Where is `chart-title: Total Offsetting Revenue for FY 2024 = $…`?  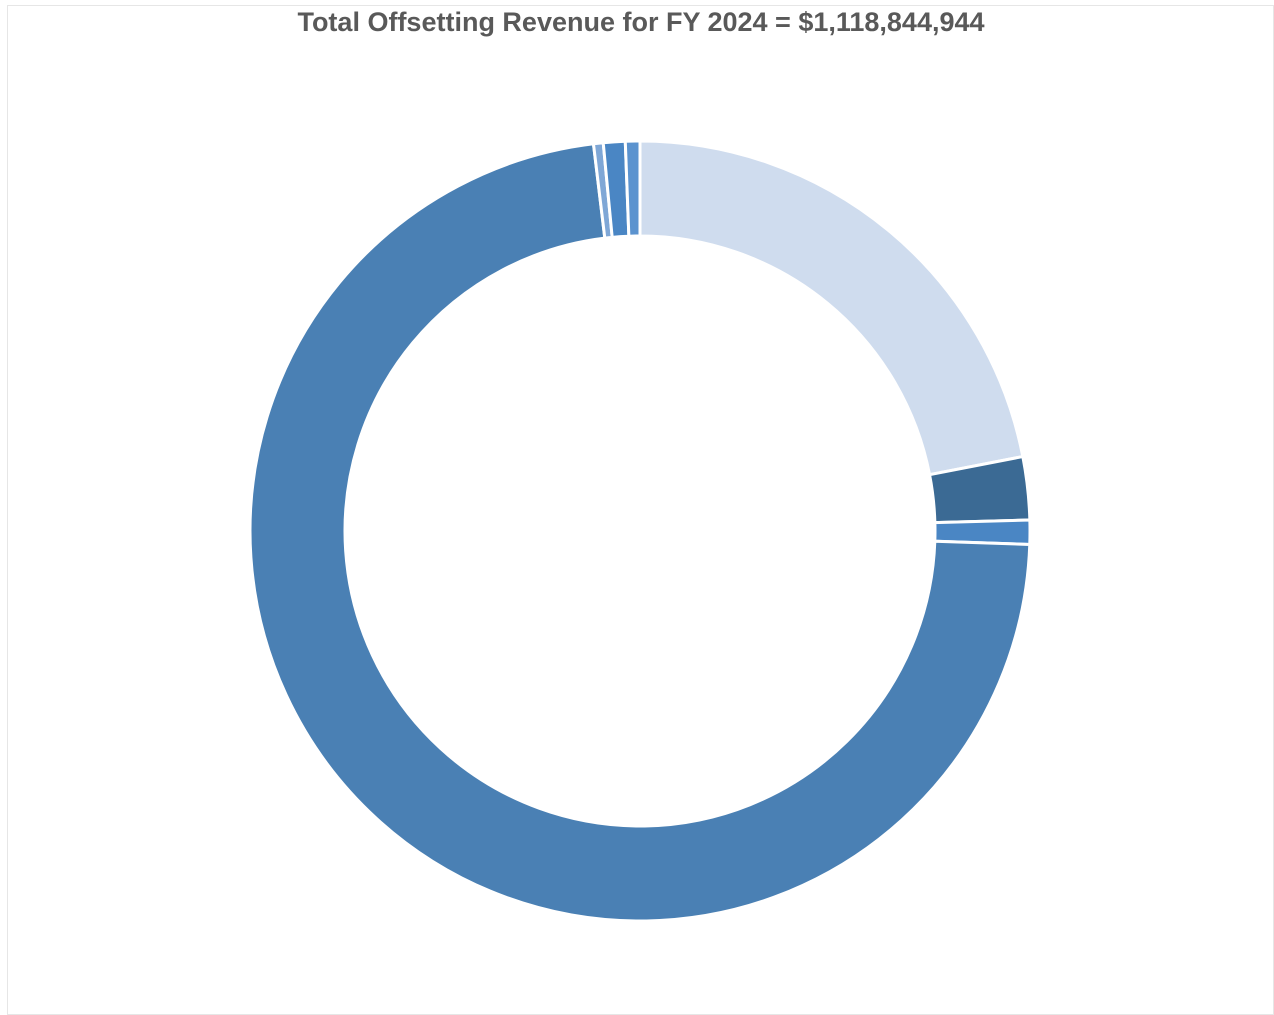 chart-title: Total Offsetting Revenue for FY 2024 = $… is located at coordinates (640, 22).